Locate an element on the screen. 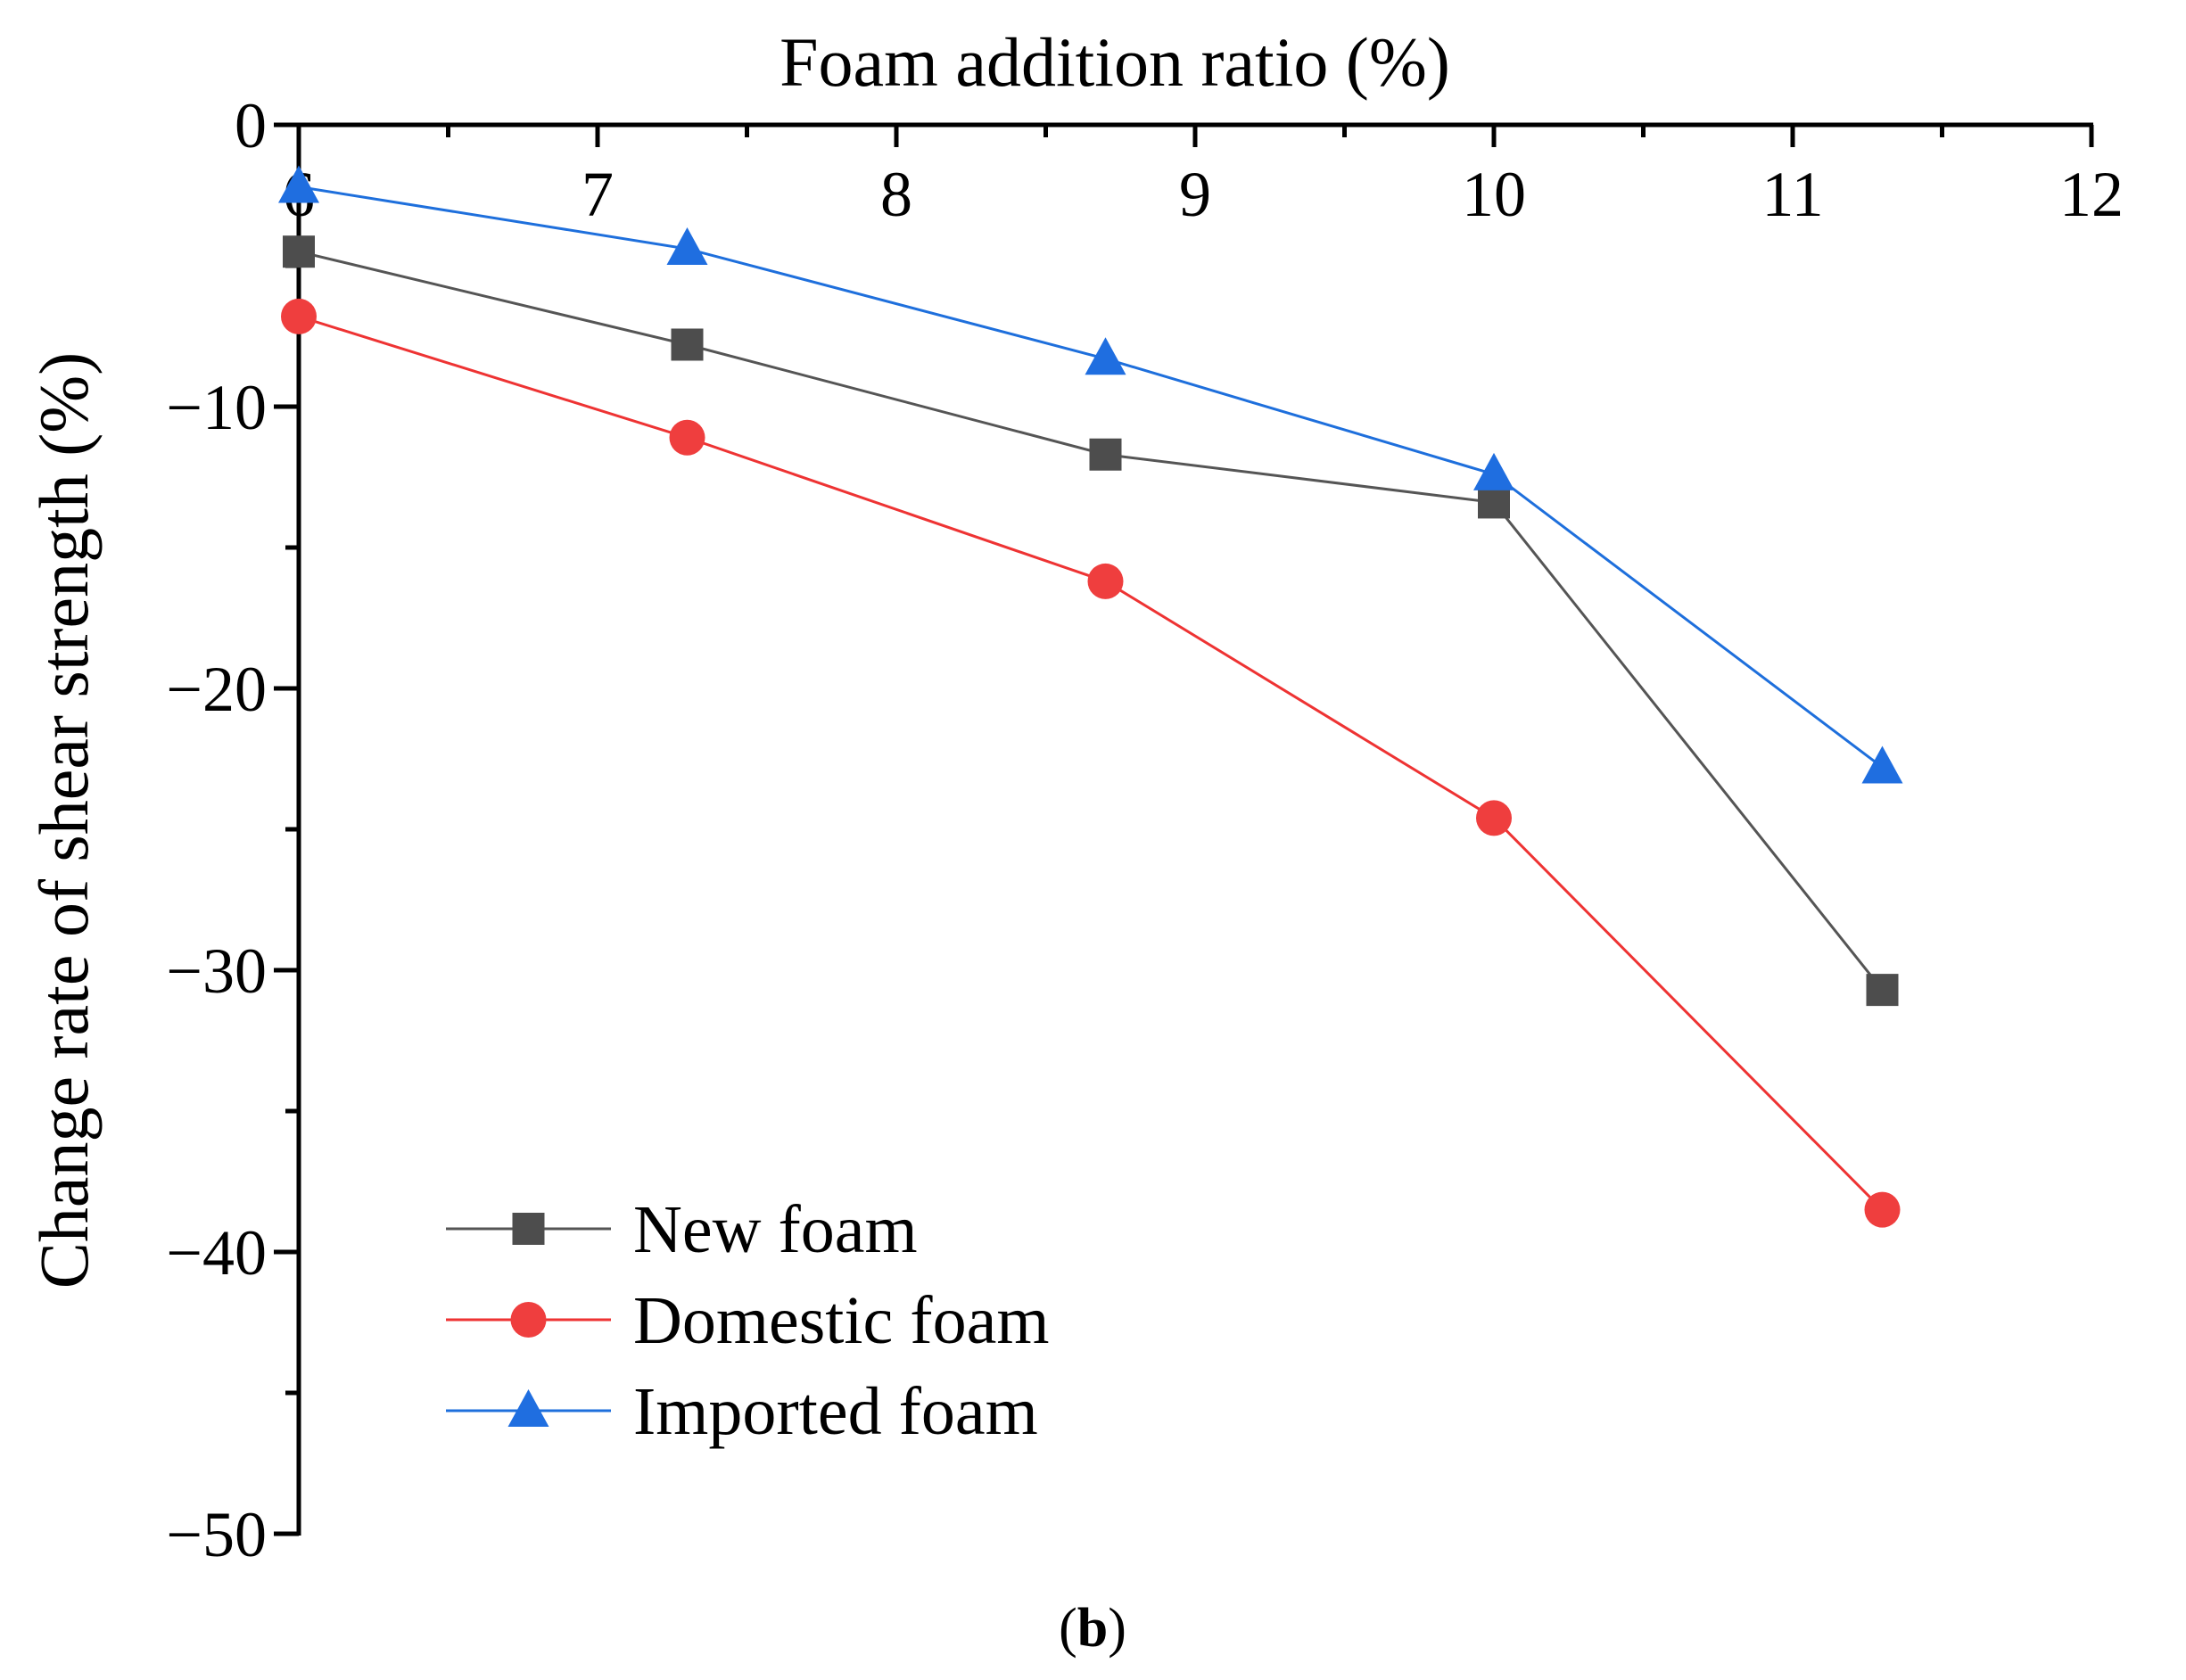 This screenshot has height=1680, width=2186. x-tick-label: 11 is located at coordinates (1792, 194).